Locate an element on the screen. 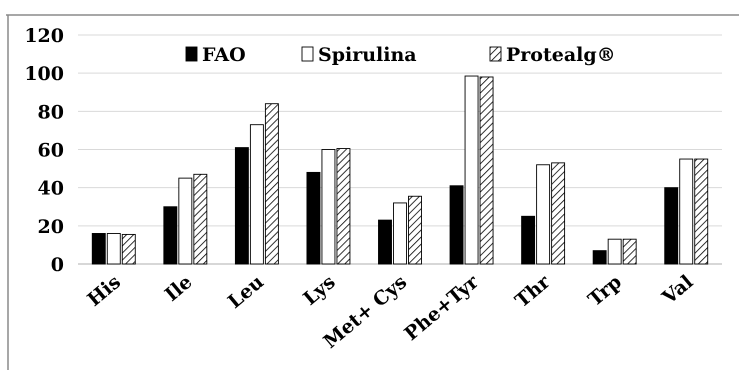  y-tick-label: 0 is located at coordinates (57, 265).